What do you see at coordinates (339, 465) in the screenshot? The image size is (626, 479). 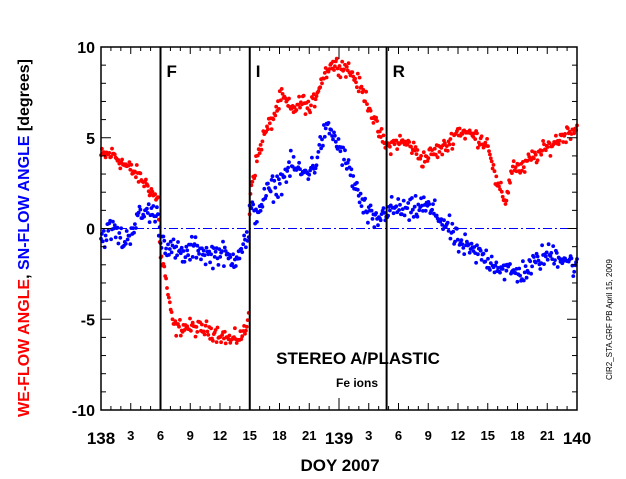 I see `x-axis-label: DOY 2007` at bounding box center [339, 465].